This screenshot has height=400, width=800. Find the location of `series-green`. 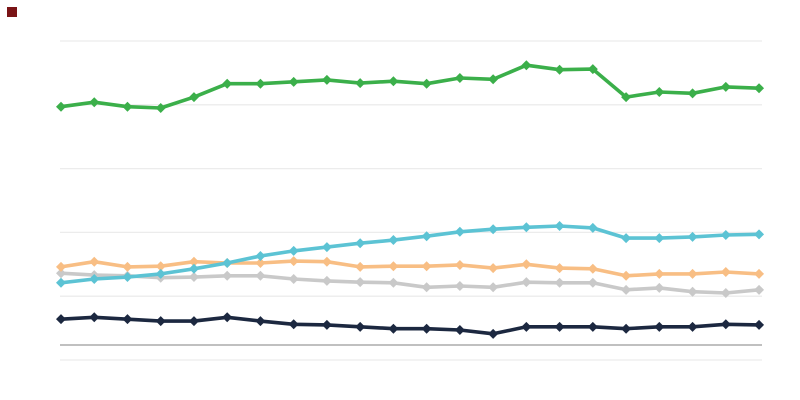

series-green is located at coordinates (410, 86).